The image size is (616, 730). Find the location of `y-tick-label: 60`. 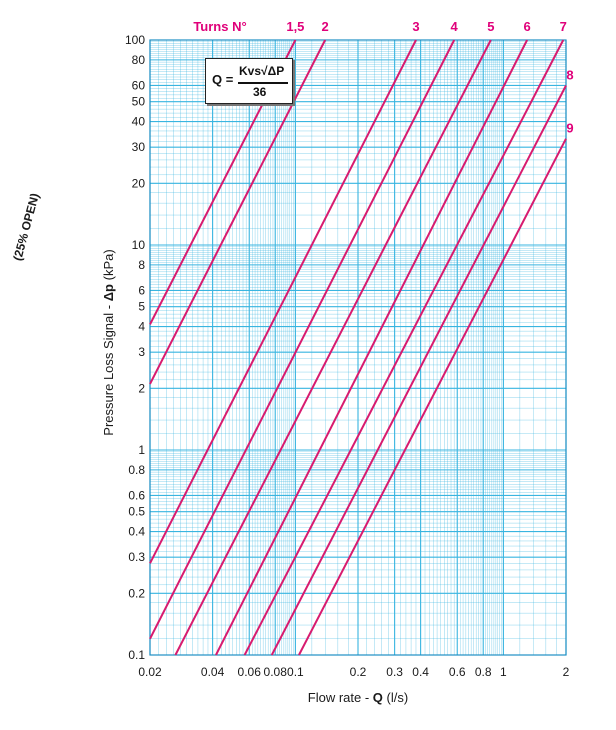

y-tick-label: 60 is located at coordinates (139, 85).